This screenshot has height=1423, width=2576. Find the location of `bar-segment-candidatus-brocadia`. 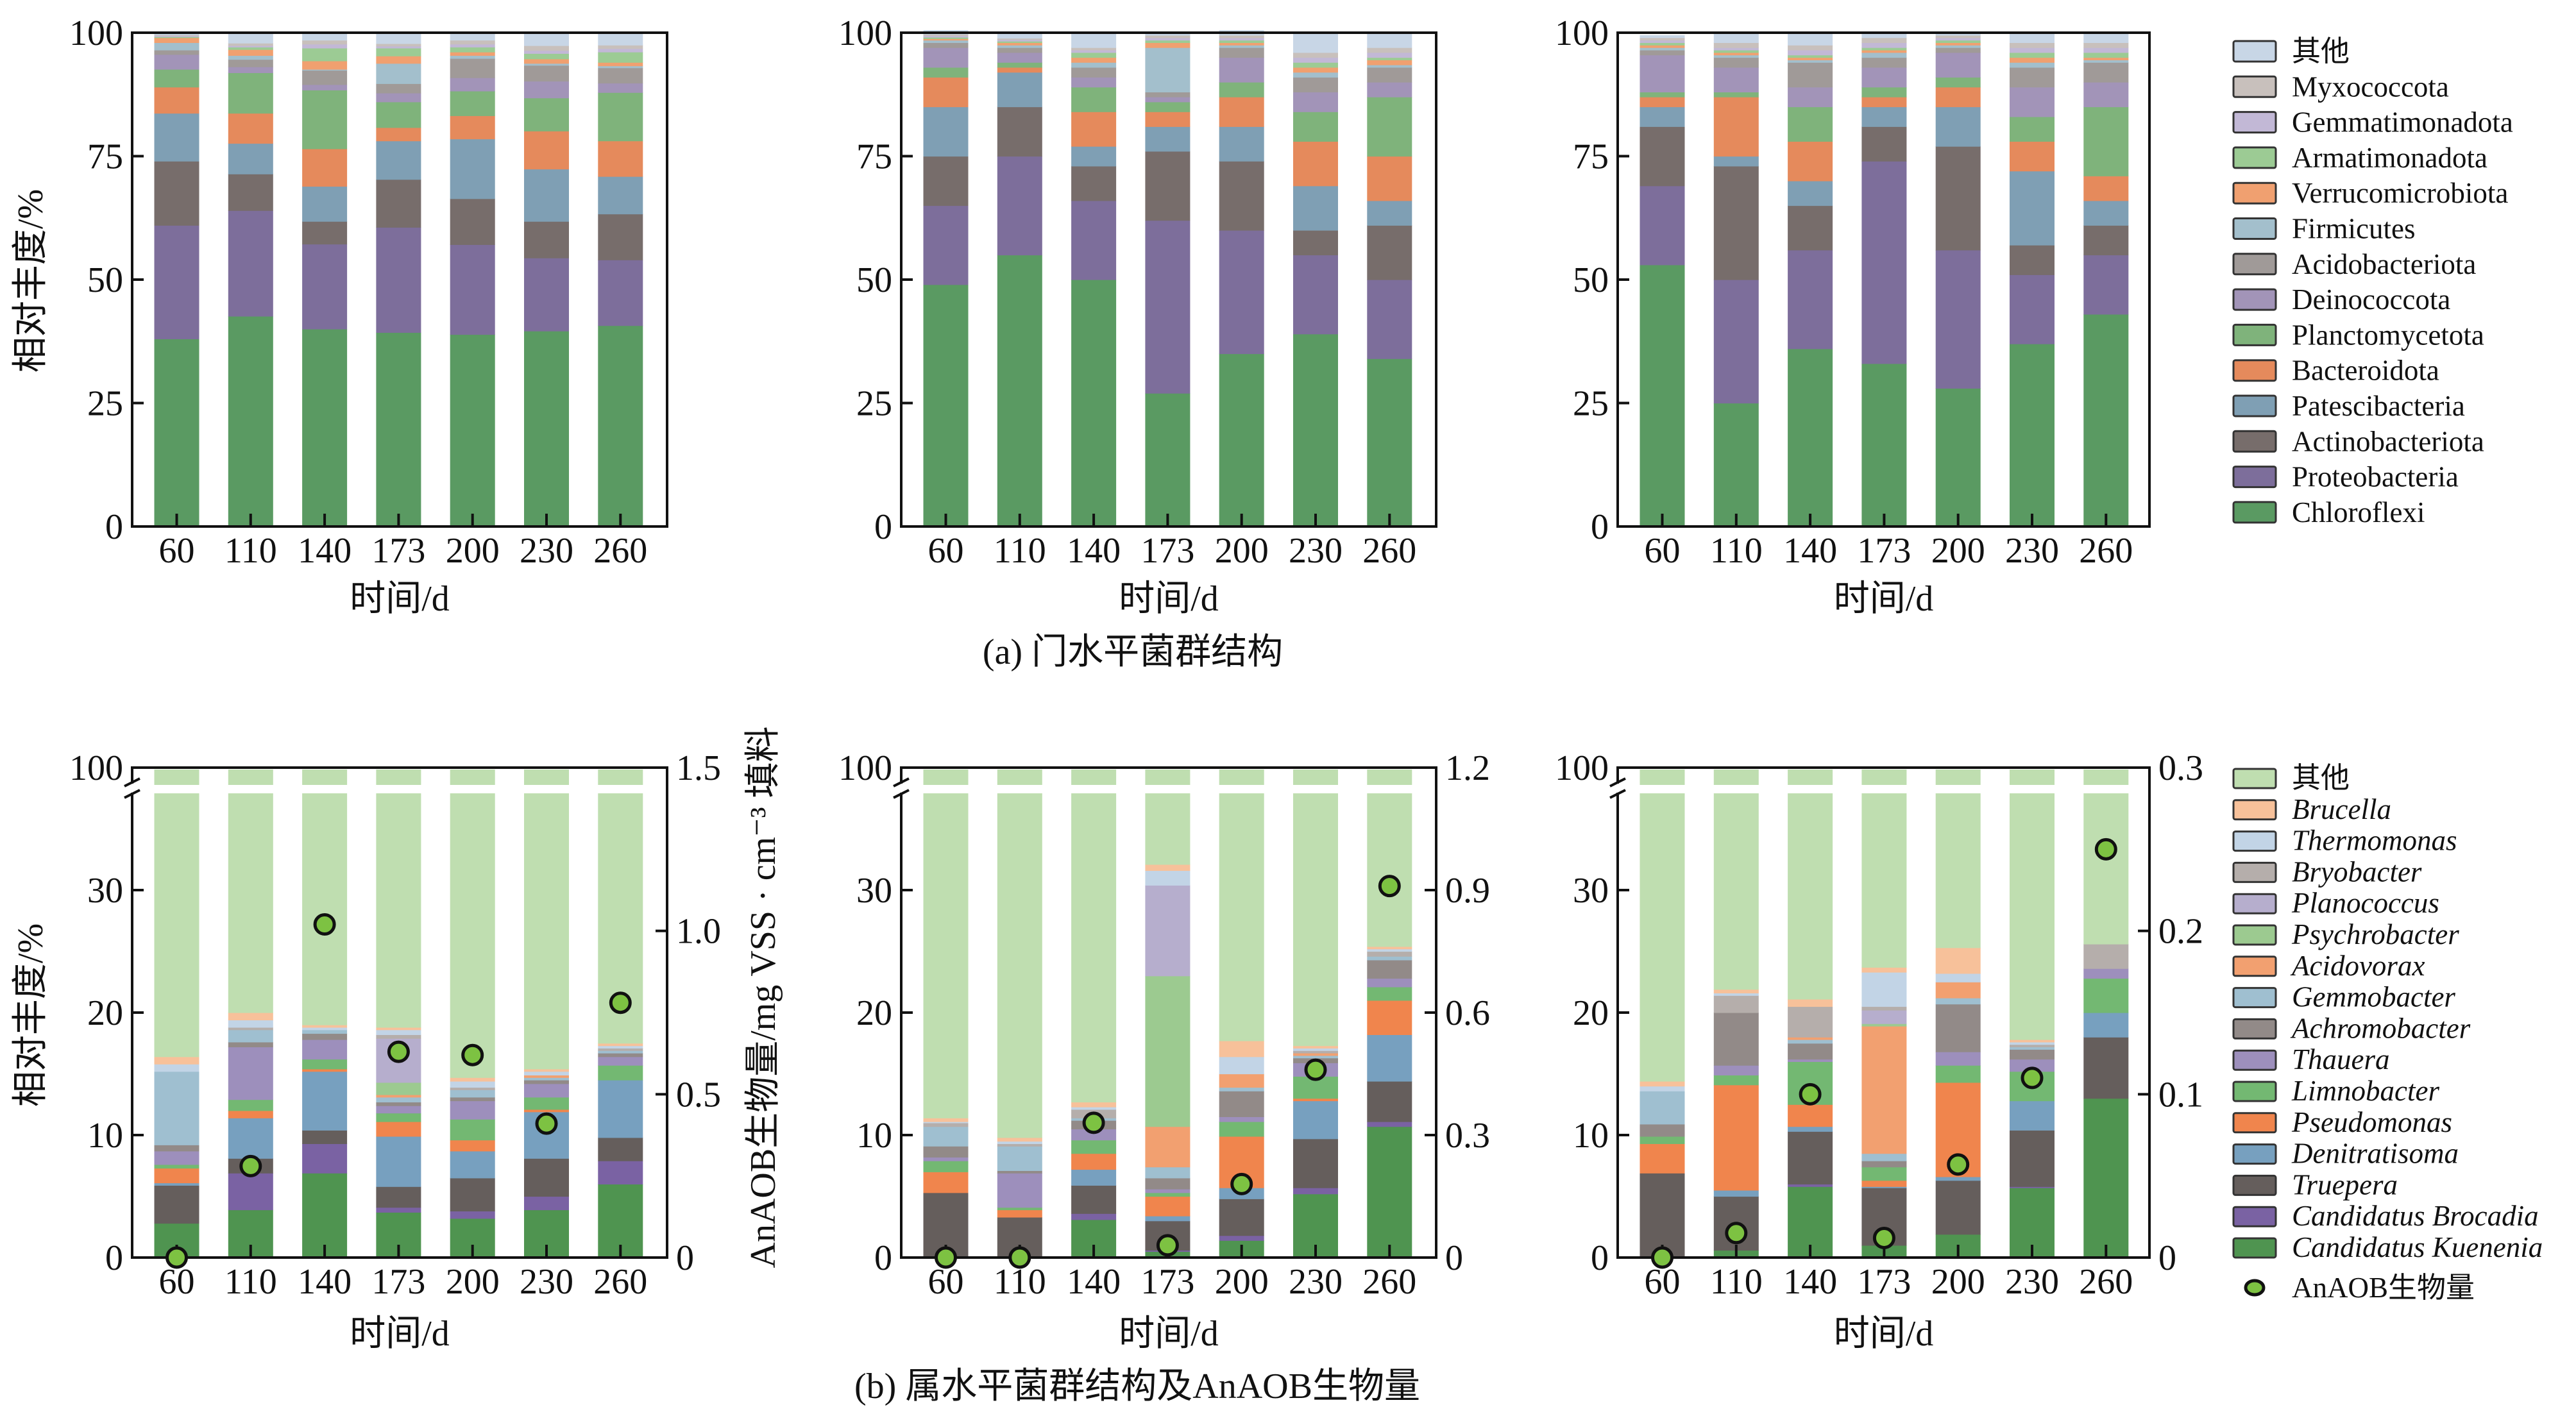

bar-segment-candidatus-brocadia is located at coordinates (1241, 1238).